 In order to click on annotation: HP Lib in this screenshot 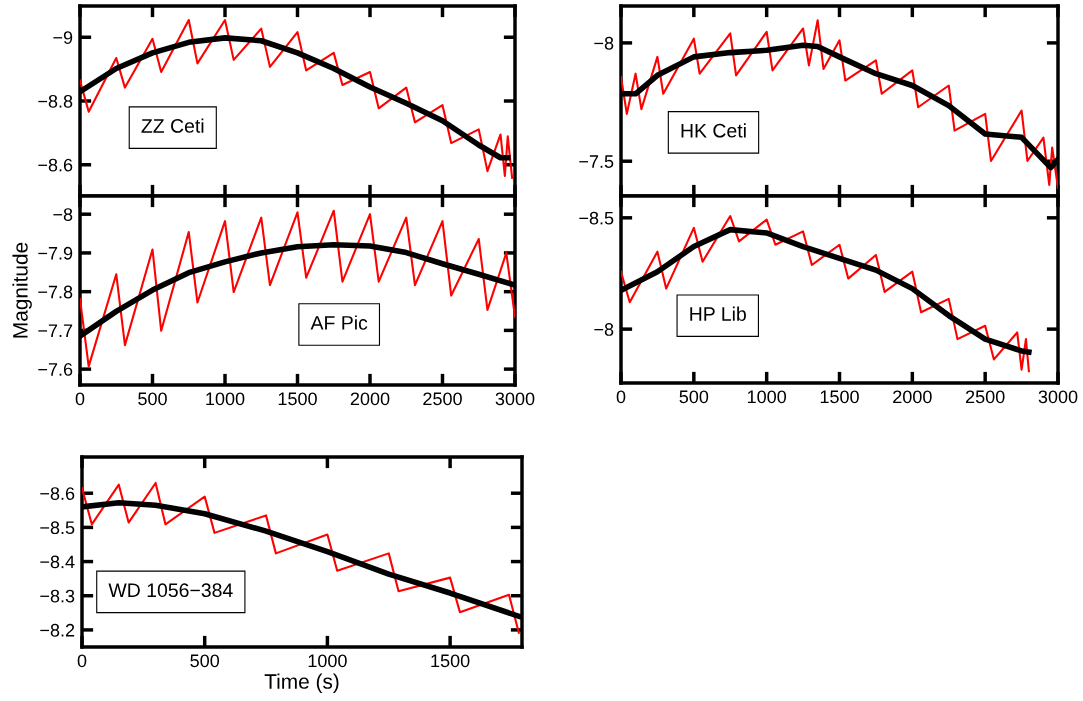, I will do `click(718, 313)`.